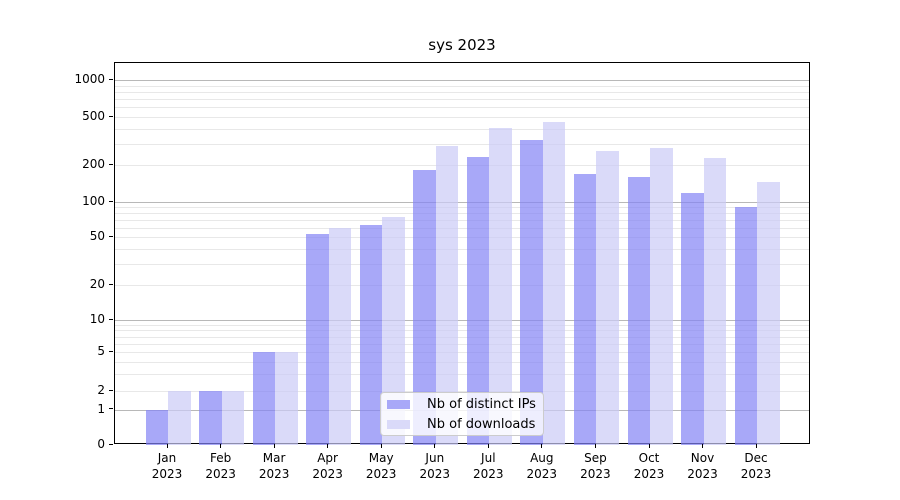  Describe the element at coordinates (274, 458) in the screenshot. I see `x-tick-label-line: Mar` at that location.